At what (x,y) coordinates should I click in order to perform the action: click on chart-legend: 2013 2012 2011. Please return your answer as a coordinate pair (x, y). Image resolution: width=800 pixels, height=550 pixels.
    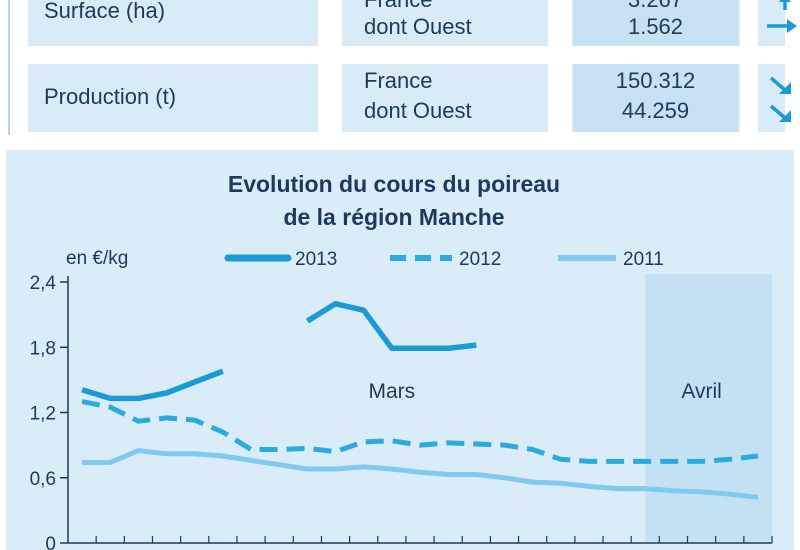
    Looking at the image, I should click on (444, 259).